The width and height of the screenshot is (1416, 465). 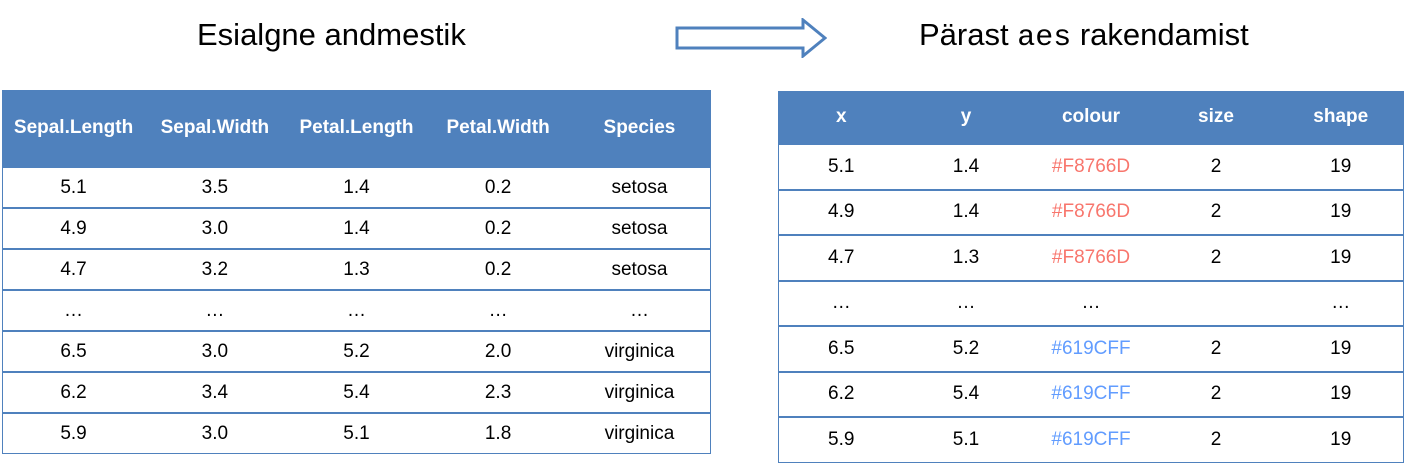 What do you see at coordinates (498, 392) in the screenshot?
I see `table-cell: 2.3` at bounding box center [498, 392].